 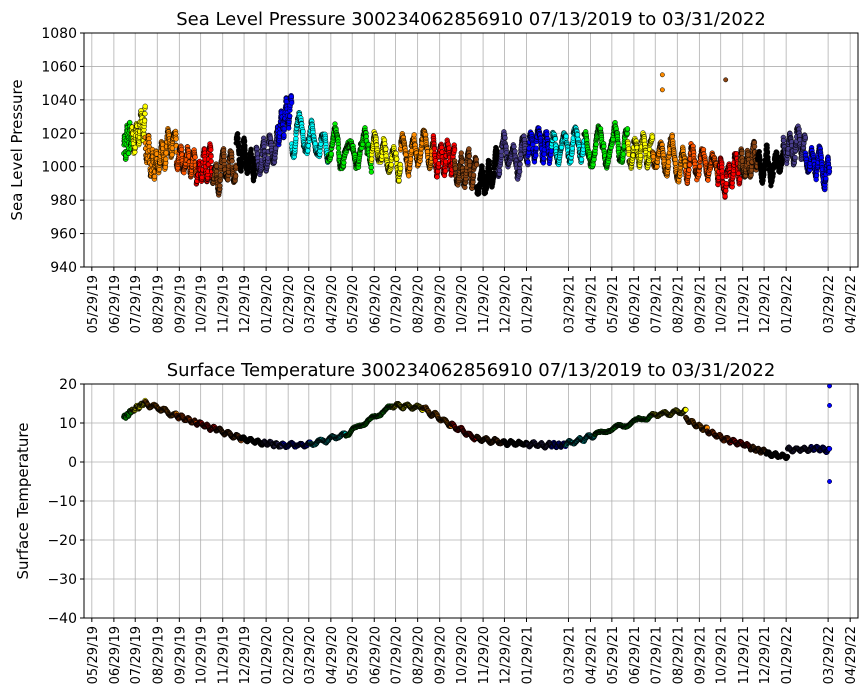 I want to click on y-tick-label: 960, so click(x=63, y=235).